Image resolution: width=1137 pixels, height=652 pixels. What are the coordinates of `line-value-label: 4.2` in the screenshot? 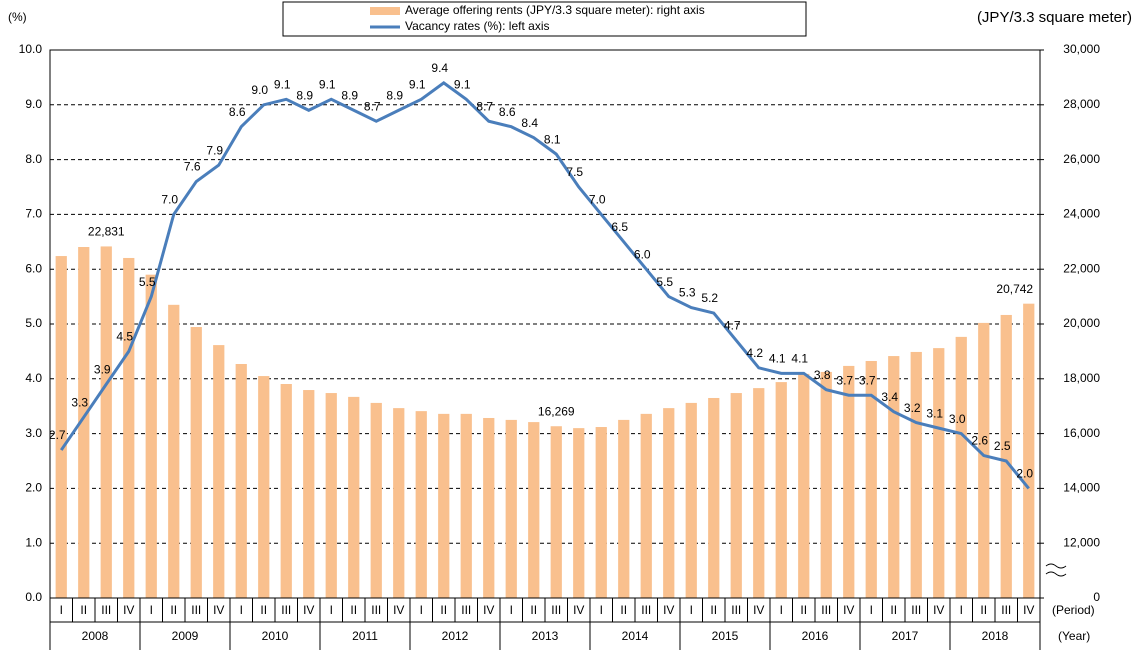 It's located at (754, 353).